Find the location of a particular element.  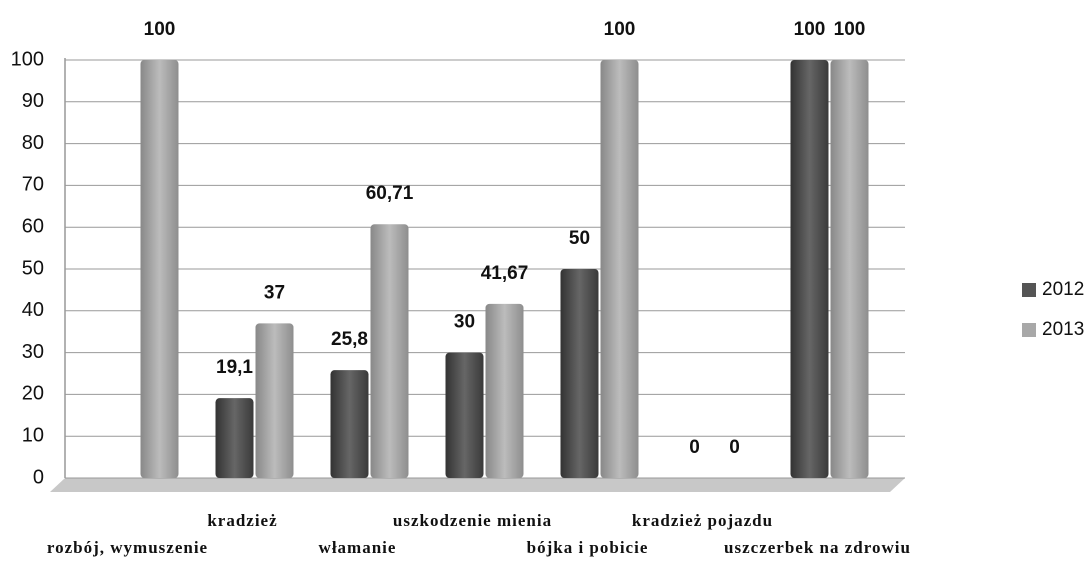

x-tick-label: włamanie is located at coordinates (358, 547).